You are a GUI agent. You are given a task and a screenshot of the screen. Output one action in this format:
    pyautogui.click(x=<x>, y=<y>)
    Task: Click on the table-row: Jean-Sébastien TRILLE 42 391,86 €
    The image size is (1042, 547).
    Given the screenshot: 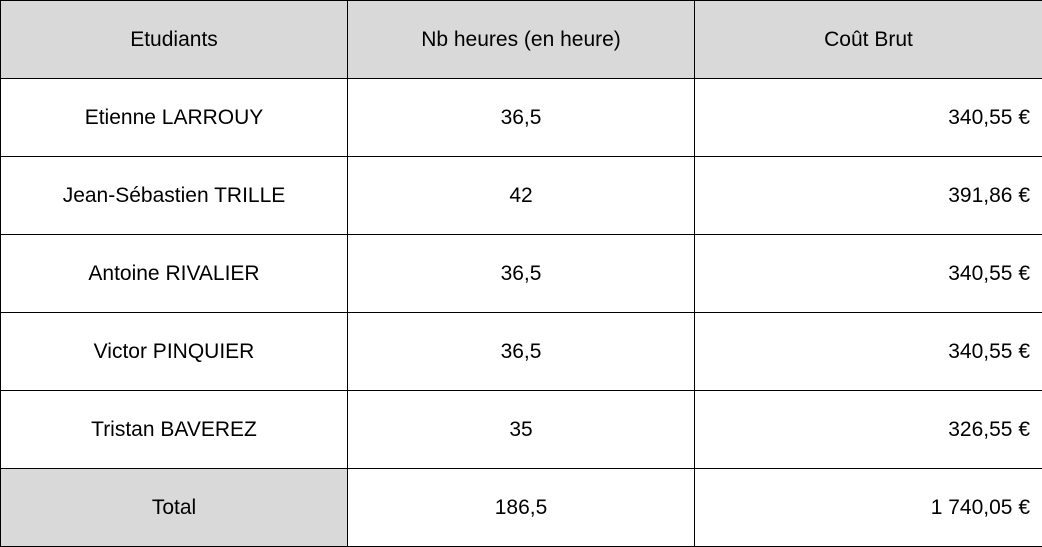 What is the action you would take?
    pyautogui.click(x=521, y=195)
    